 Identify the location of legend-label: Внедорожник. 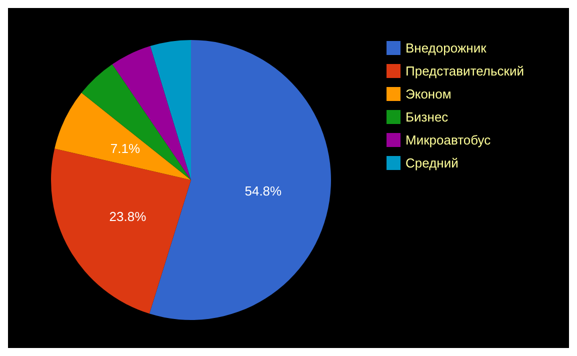
(446, 48).